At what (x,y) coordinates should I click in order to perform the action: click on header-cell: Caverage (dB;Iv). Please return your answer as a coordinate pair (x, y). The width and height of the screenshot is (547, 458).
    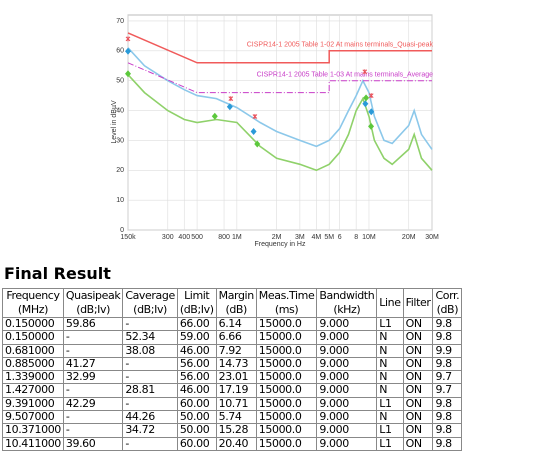
    Looking at the image, I should click on (150, 303).